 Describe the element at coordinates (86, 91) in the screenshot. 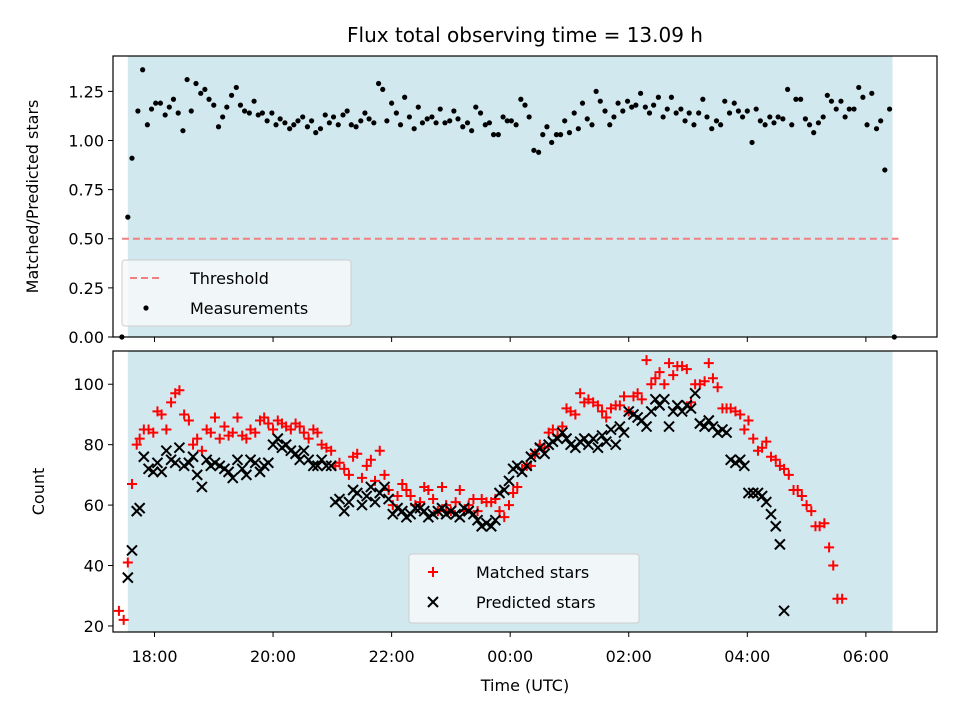

I see `y-tick-label: 1.25` at that location.